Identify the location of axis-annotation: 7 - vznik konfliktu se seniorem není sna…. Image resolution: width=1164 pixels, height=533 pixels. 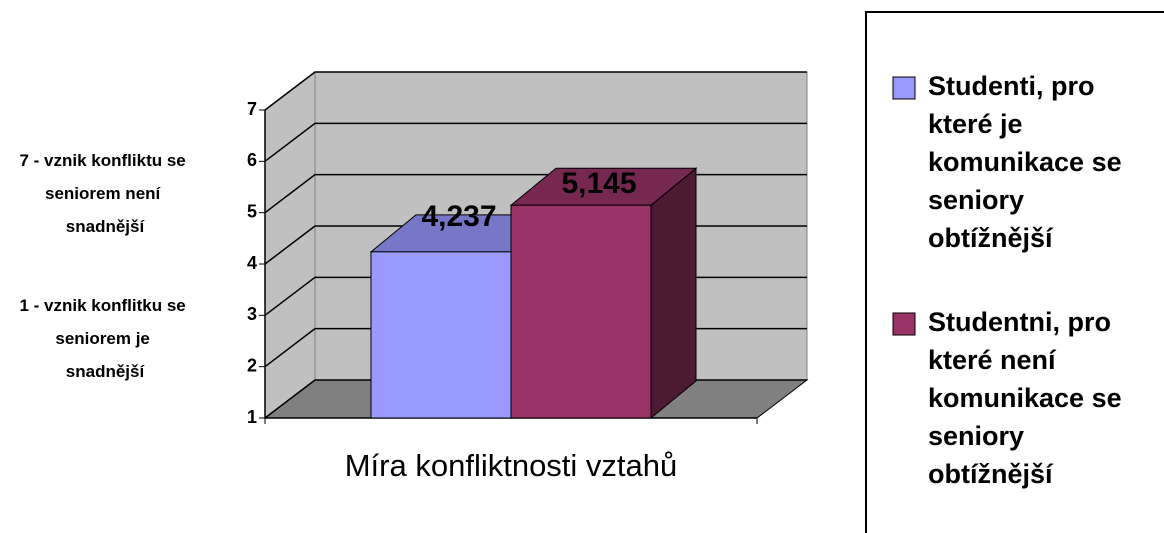
(105, 193).